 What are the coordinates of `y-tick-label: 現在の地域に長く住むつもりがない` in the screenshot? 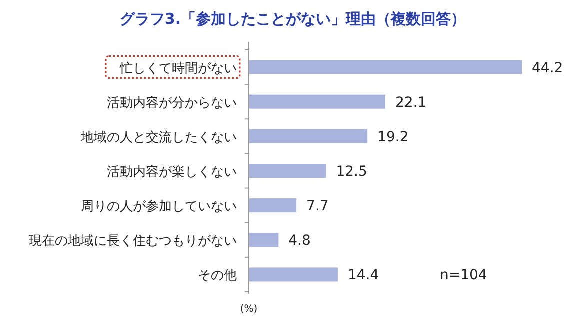 It's located at (133, 242).